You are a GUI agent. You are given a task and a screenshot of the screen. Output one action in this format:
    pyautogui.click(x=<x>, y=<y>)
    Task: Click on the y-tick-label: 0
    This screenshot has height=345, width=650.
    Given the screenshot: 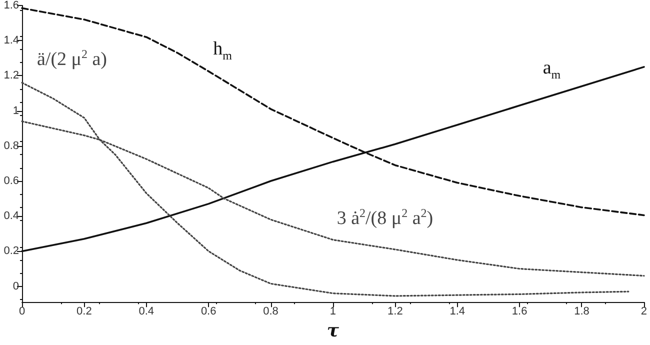 What is the action you would take?
    pyautogui.click(x=15, y=286)
    